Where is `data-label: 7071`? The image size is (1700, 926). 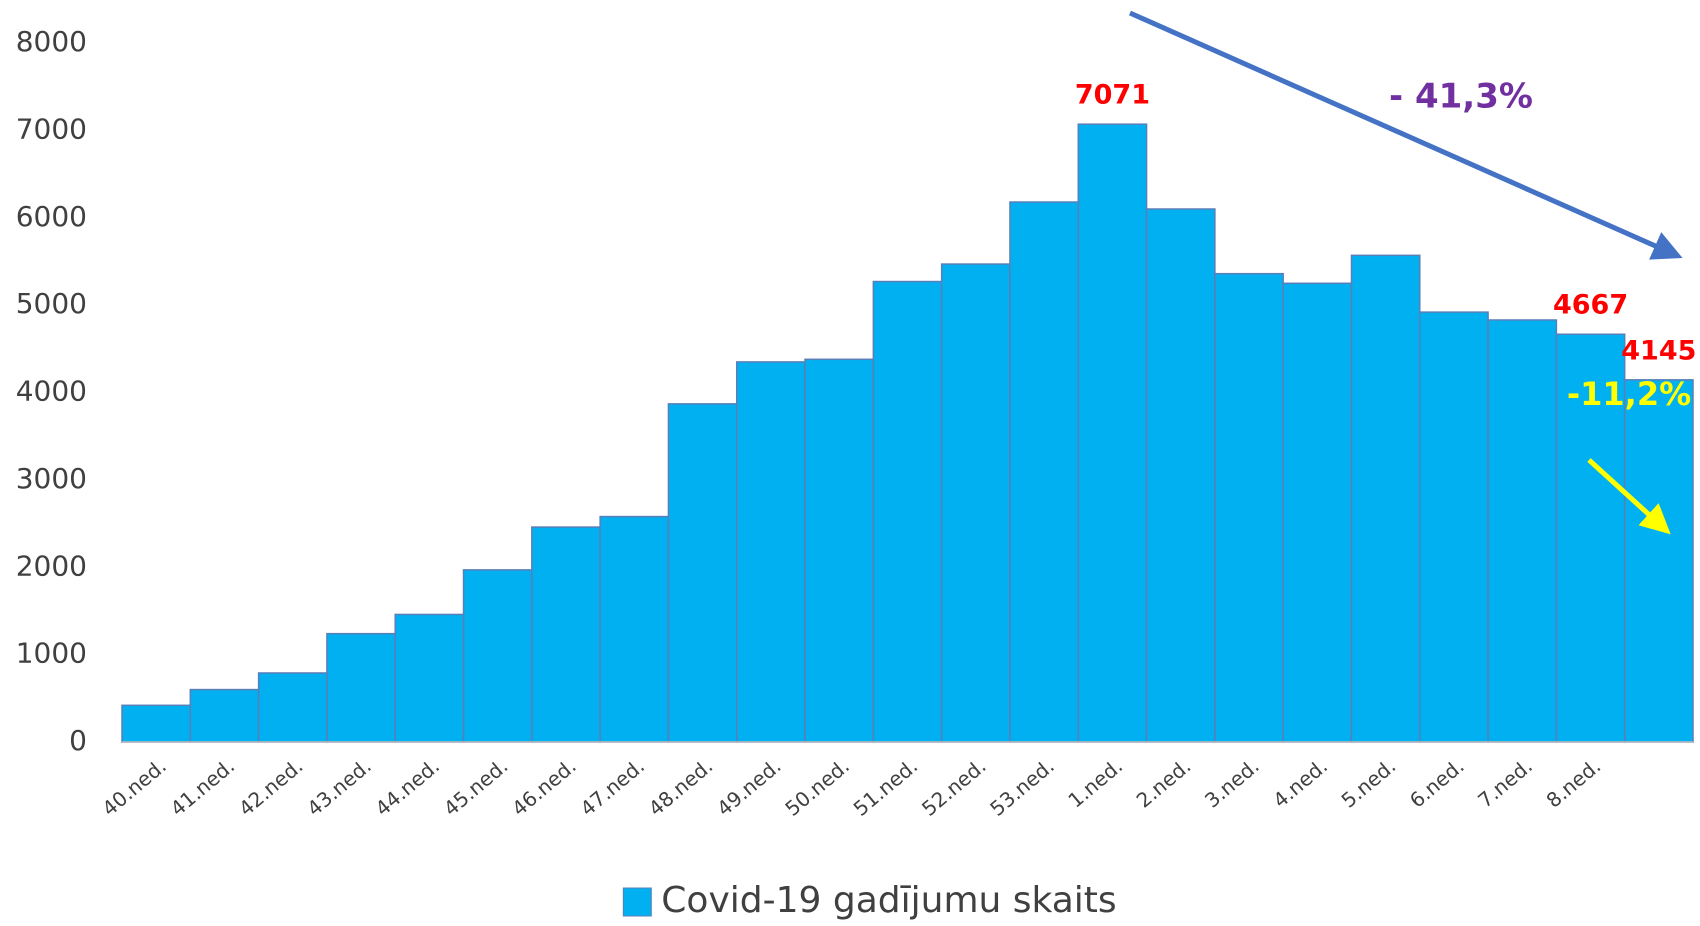
data-label: 7071 is located at coordinates (1112, 95).